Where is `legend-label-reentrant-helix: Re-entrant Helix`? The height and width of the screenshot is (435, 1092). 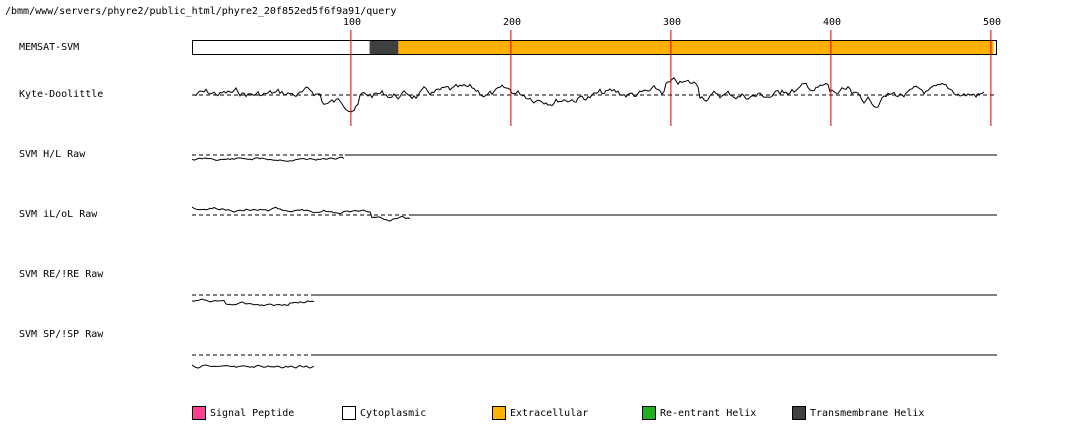
legend-label-reentrant-helix: Re-entrant Helix is located at coordinates (708, 413).